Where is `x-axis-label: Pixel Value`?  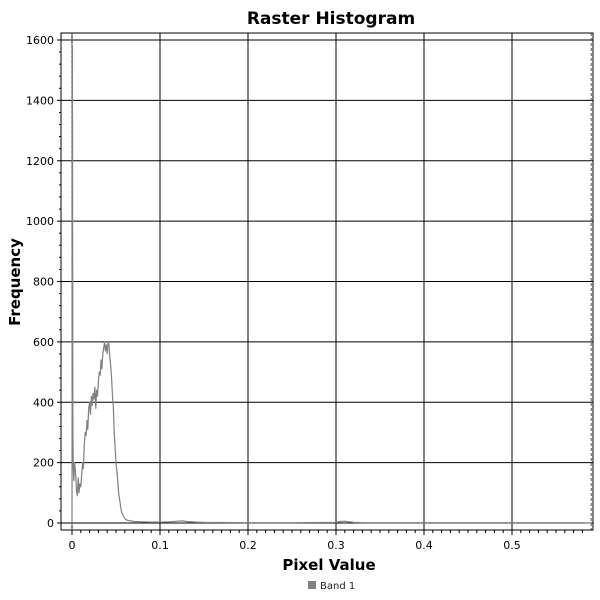 x-axis-label: Pixel Value is located at coordinates (328, 565).